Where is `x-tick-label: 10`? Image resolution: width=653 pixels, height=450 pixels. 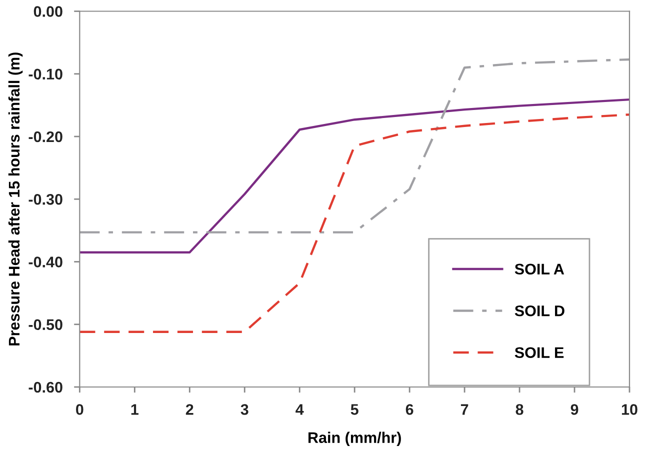
x-tick-label: 10 is located at coordinates (630, 409).